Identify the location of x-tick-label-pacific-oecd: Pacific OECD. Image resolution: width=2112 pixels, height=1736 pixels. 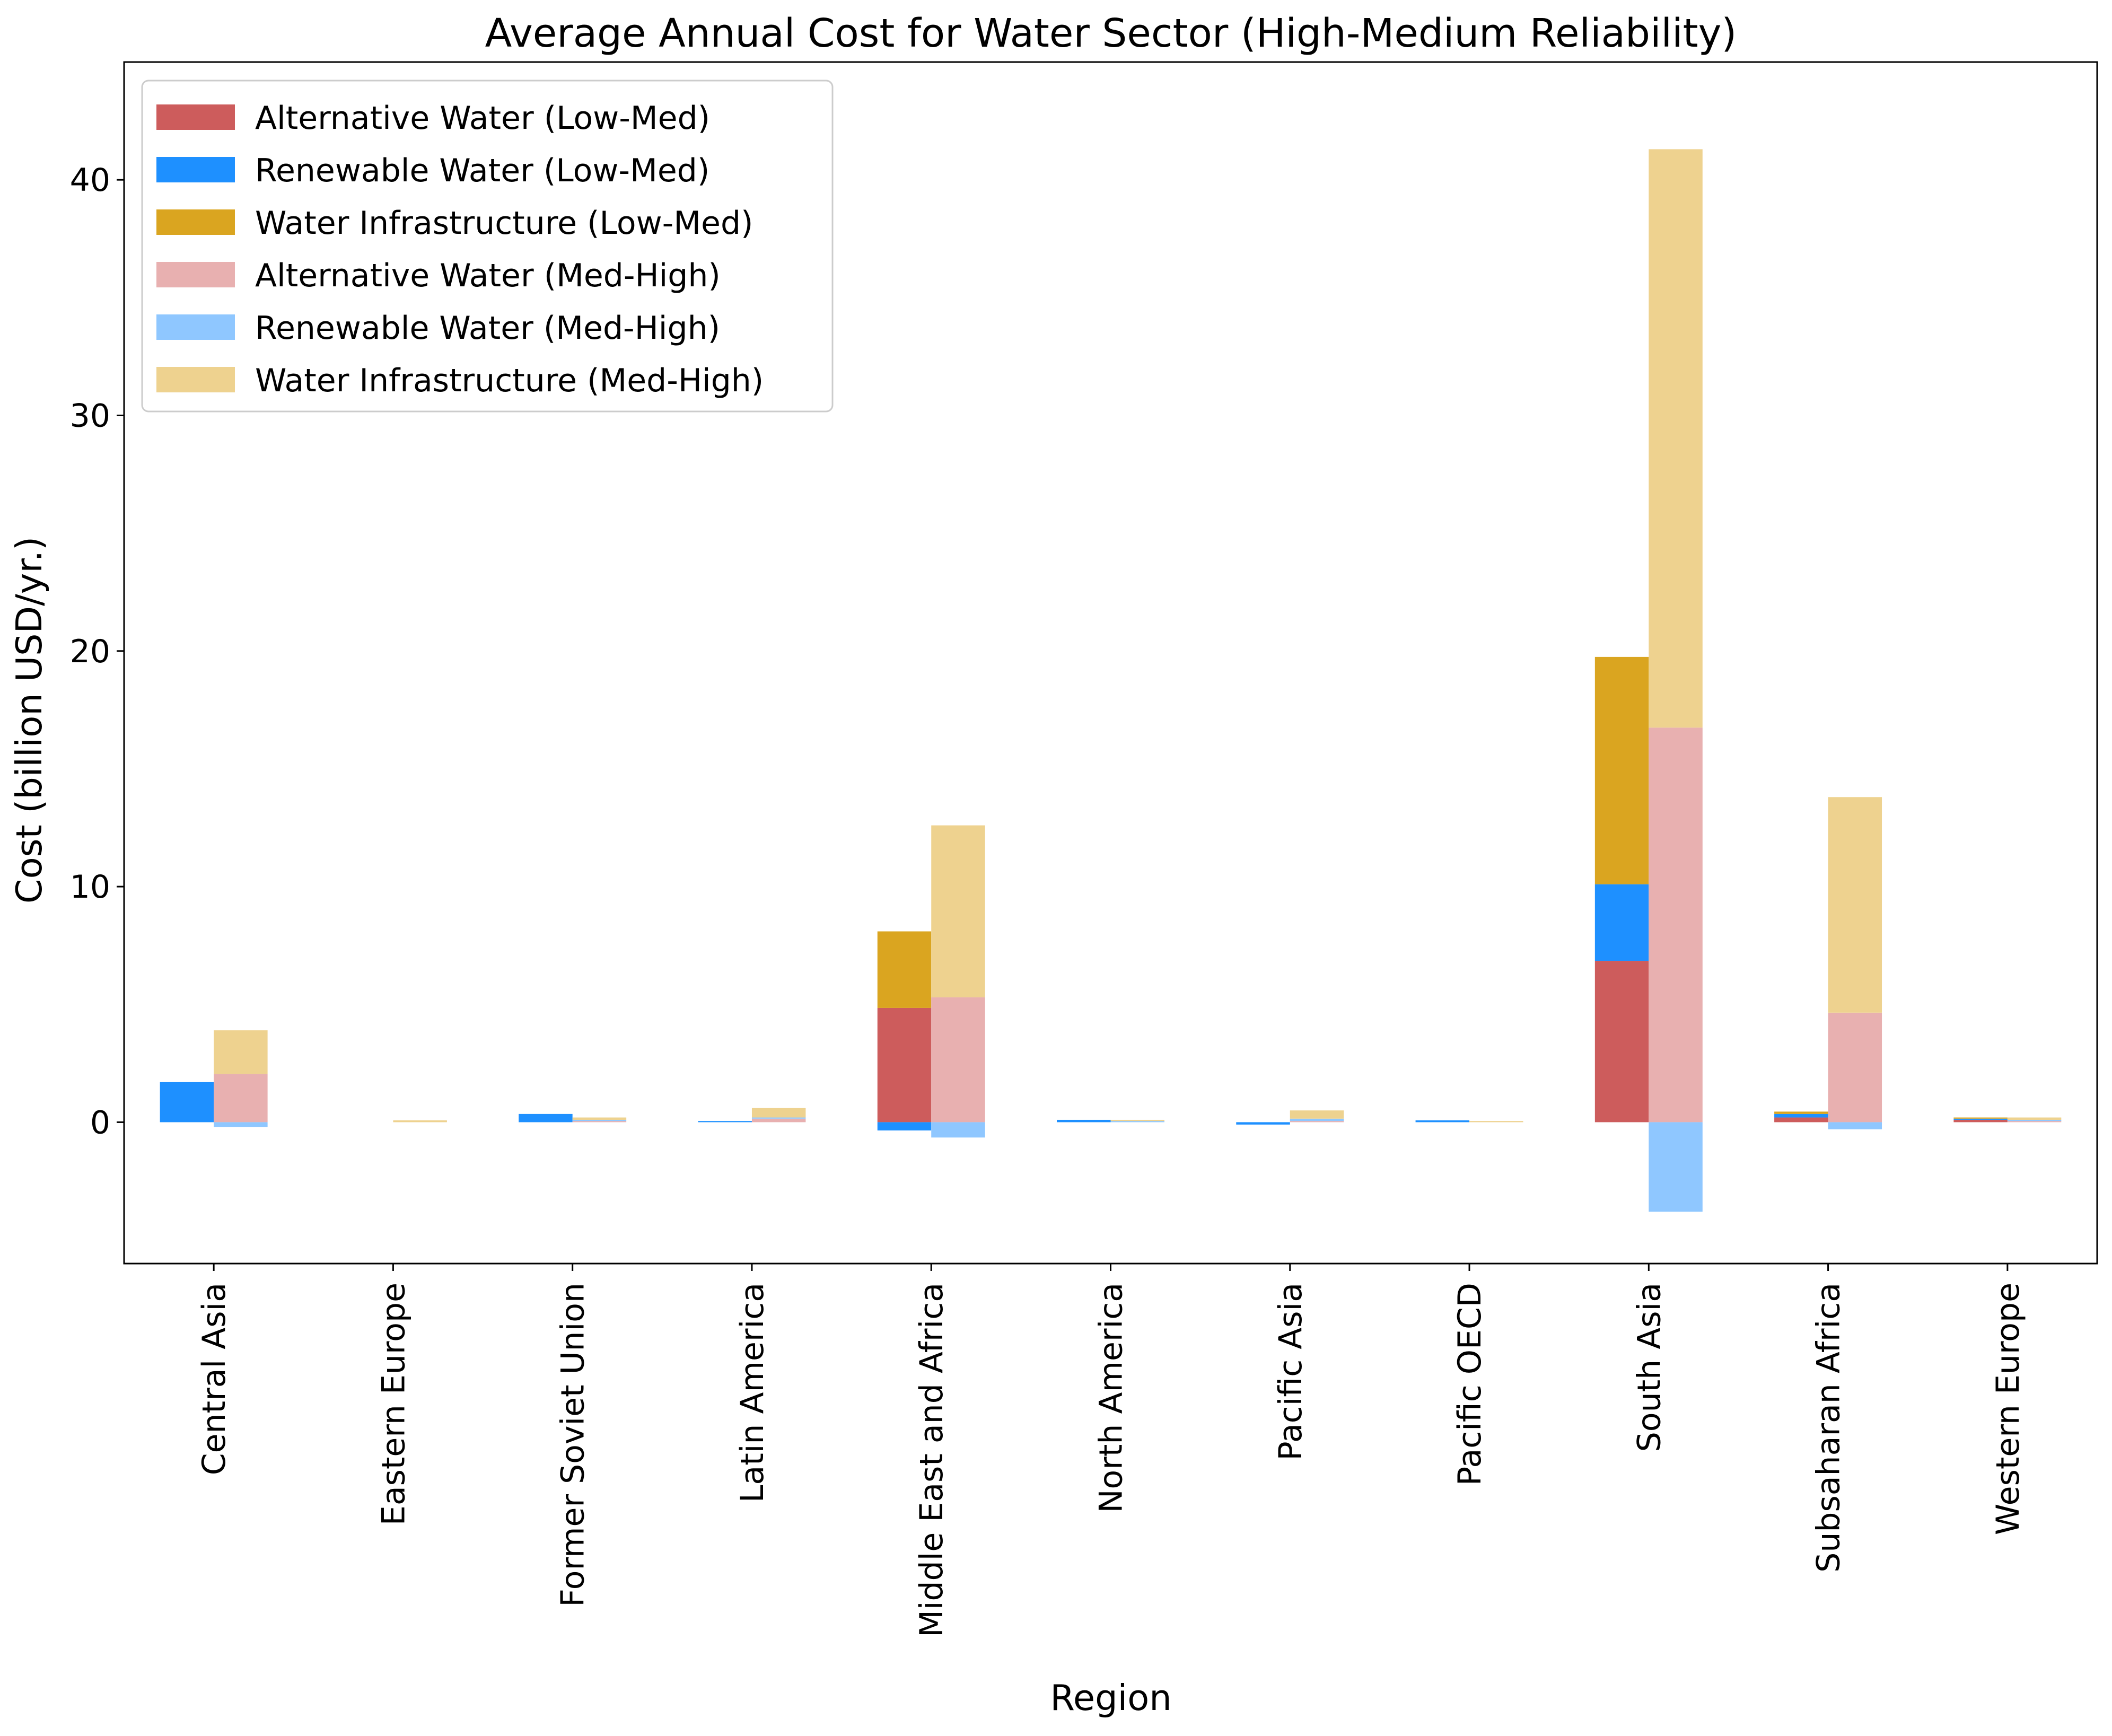
(1469, 1384).